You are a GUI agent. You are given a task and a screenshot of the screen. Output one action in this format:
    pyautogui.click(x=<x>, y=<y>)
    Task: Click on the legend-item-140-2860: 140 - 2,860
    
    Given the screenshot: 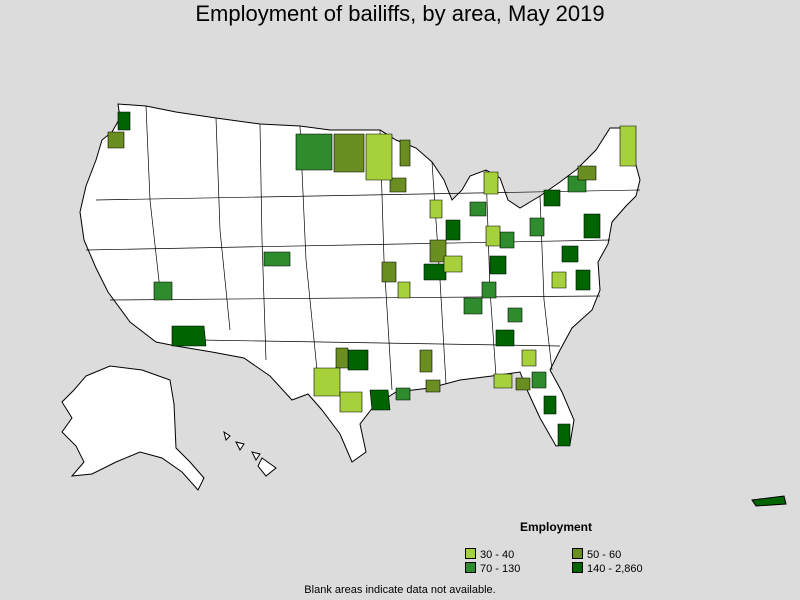 What is the action you would take?
    pyautogui.click(x=607, y=568)
    